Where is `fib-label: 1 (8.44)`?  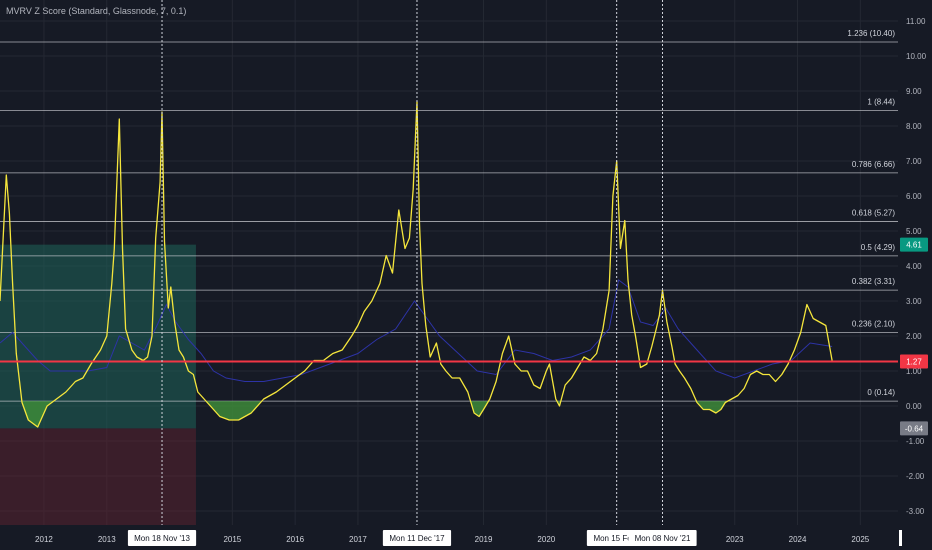
fib-label: 1 (8.44) is located at coordinates (881, 102).